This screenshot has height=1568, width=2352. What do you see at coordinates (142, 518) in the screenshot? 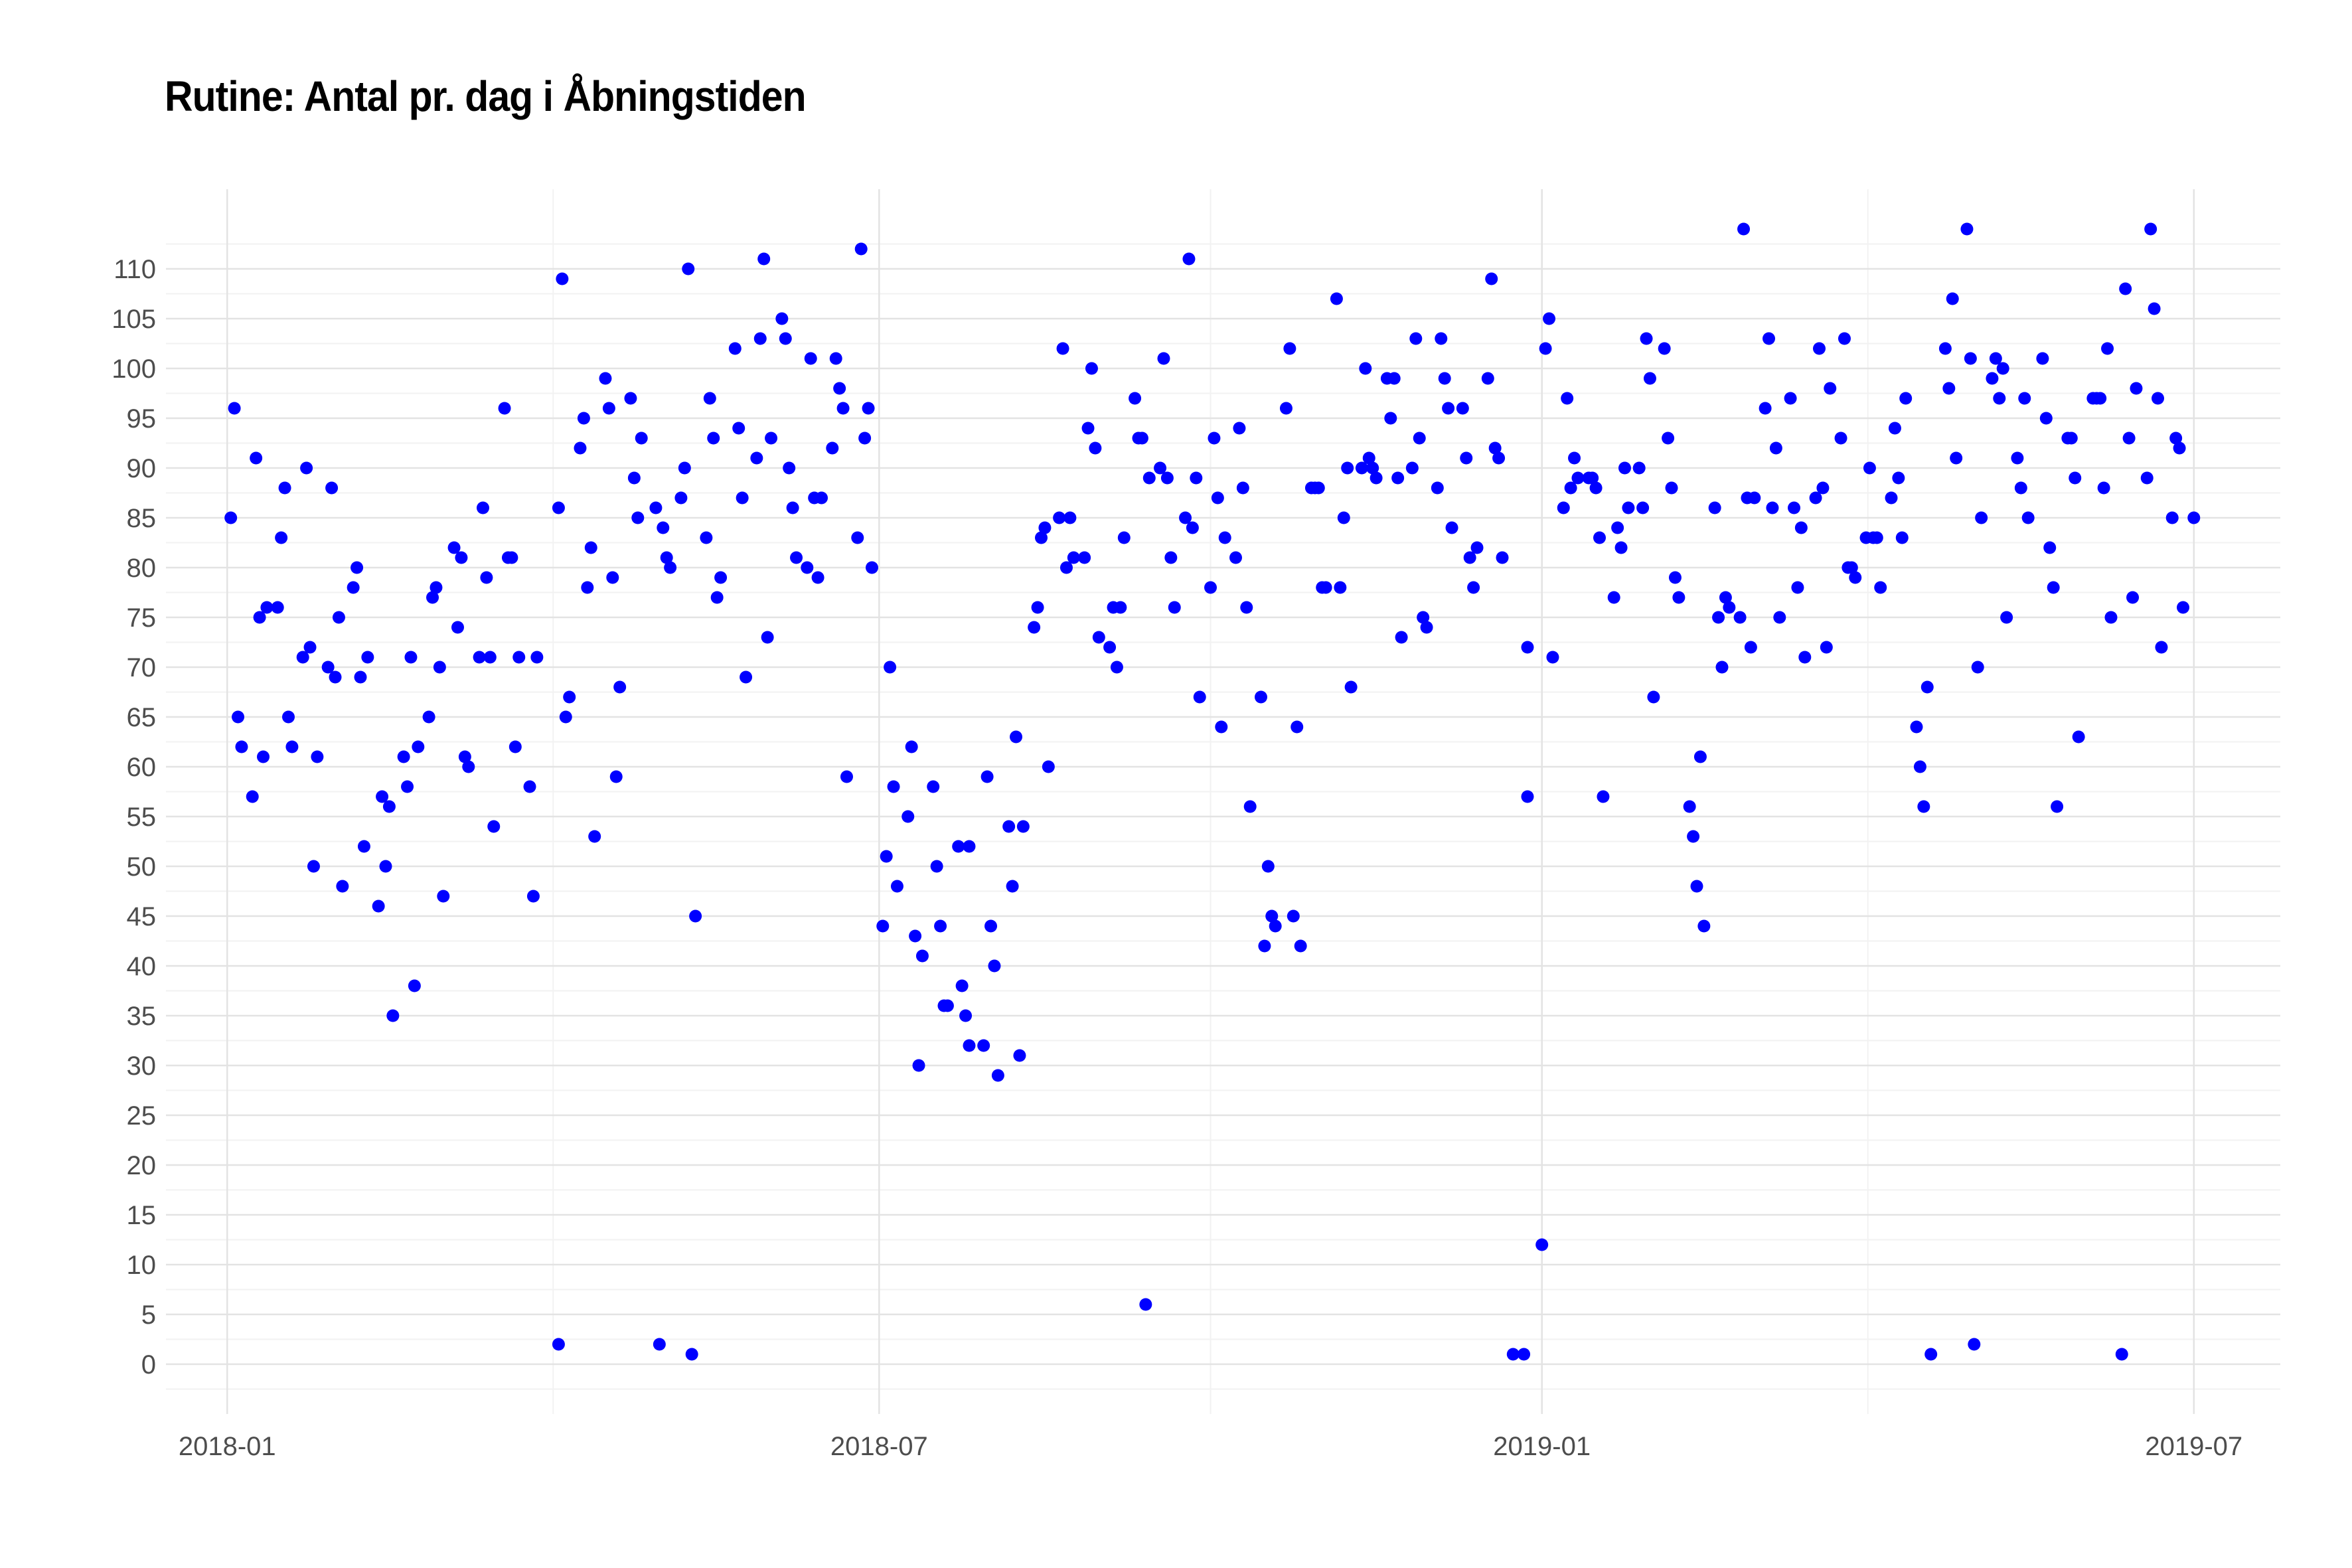
I see `y-tick-label: 85` at bounding box center [142, 518].